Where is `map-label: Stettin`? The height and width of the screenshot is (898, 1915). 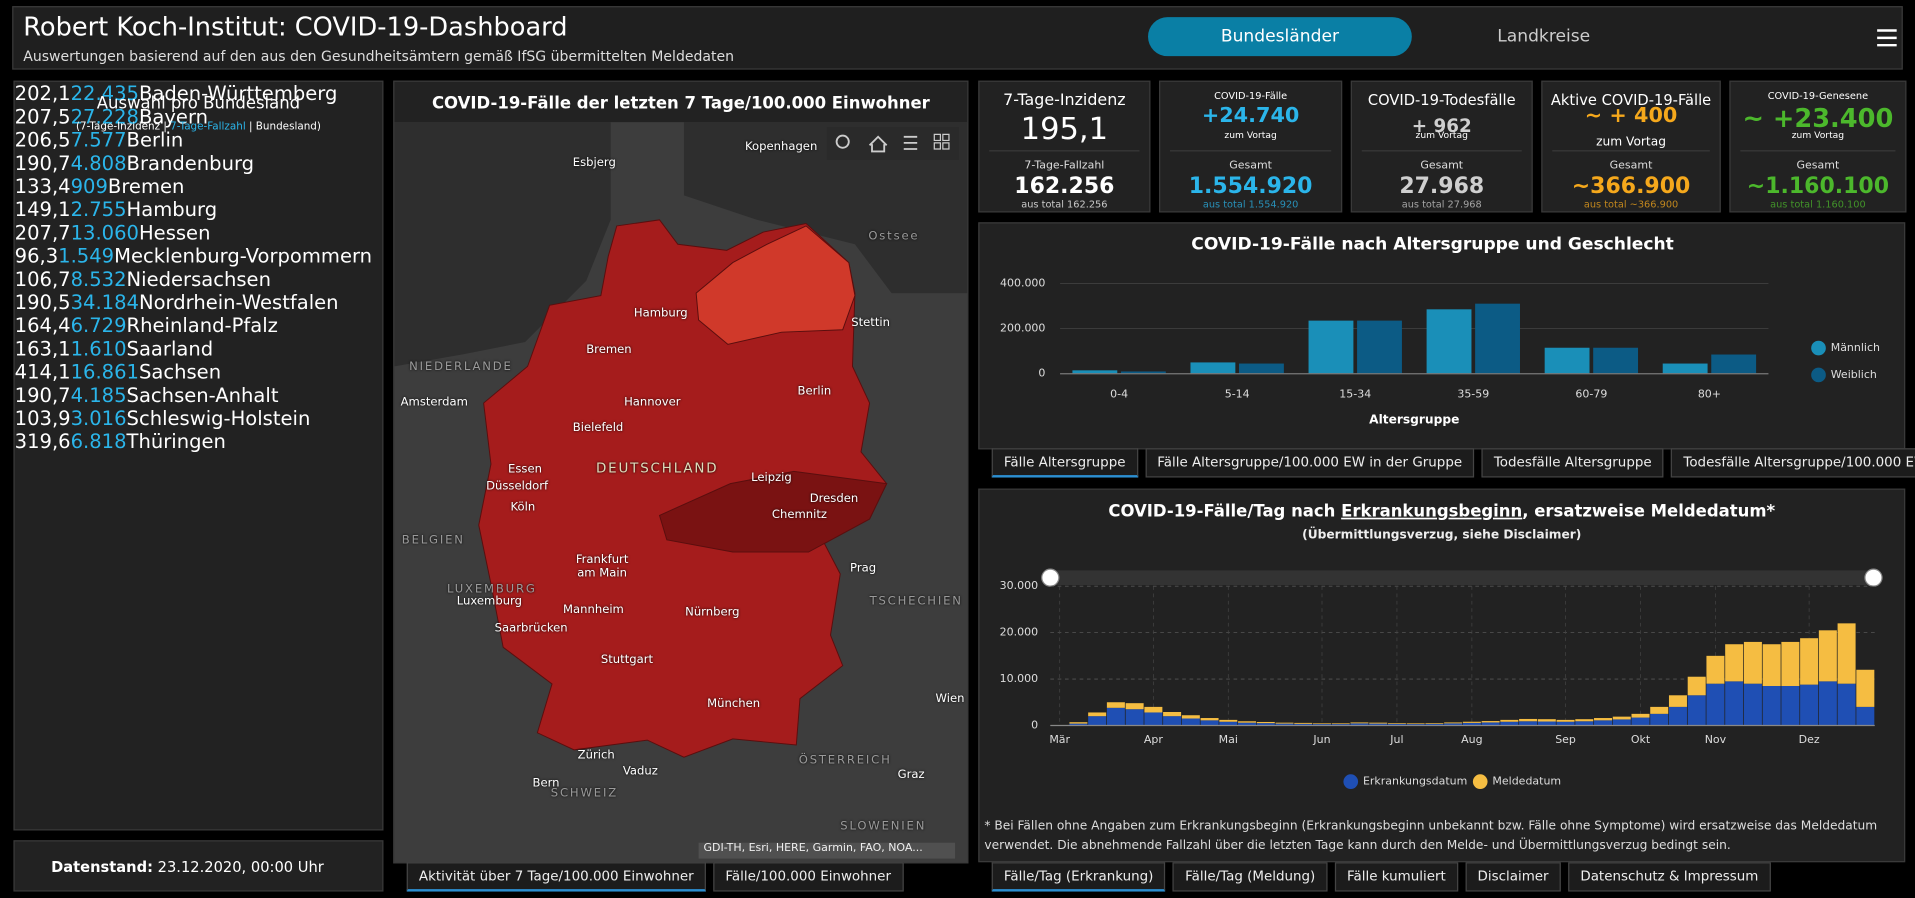
map-label: Stettin is located at coordinates (870, 323).